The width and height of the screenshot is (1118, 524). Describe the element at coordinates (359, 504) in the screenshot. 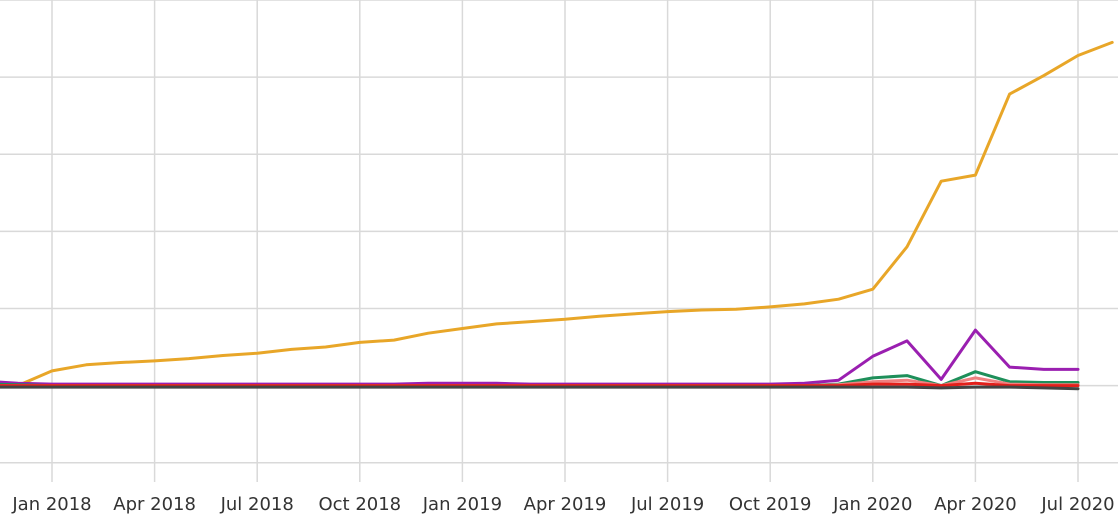

I see `x-tick-label: Oct 2018` at that location.